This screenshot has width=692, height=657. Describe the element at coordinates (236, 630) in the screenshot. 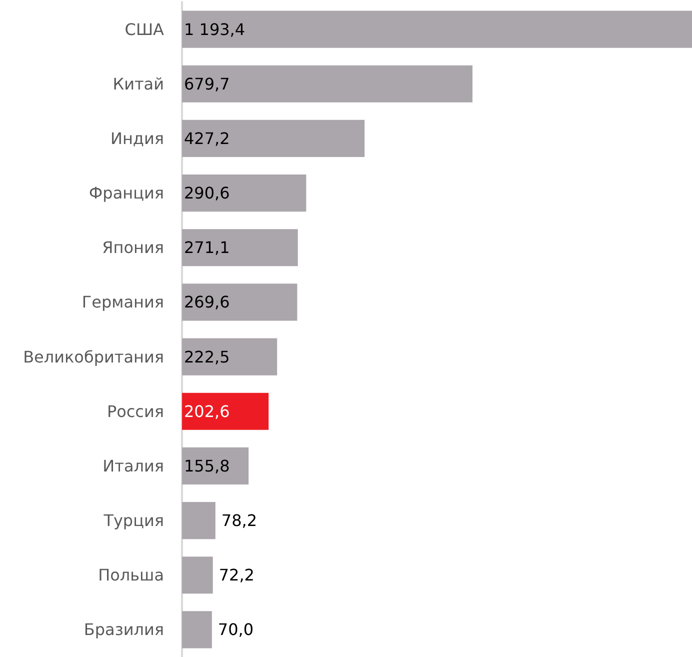

I see `data-label: 70,0` at that location.